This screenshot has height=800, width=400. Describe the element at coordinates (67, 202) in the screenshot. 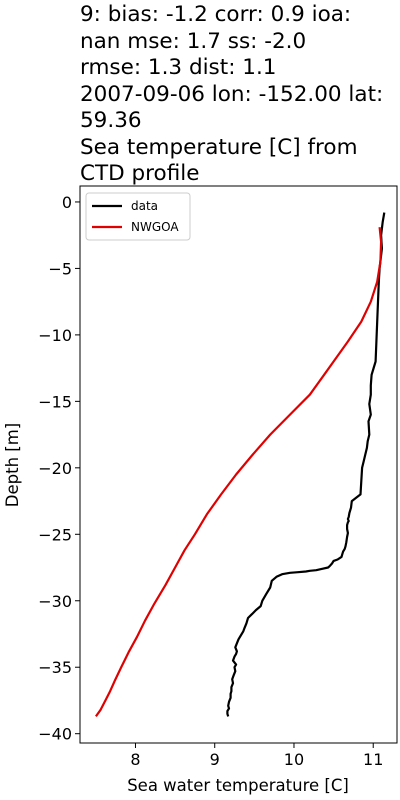

I see `y-tick-label: 0` at that location.